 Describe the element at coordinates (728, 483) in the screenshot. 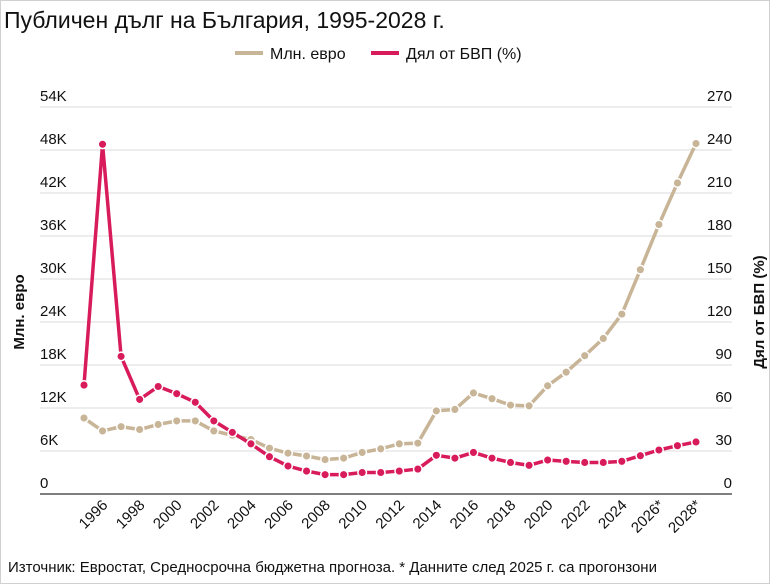

I see `y-tick-right-label: 0` at that location.